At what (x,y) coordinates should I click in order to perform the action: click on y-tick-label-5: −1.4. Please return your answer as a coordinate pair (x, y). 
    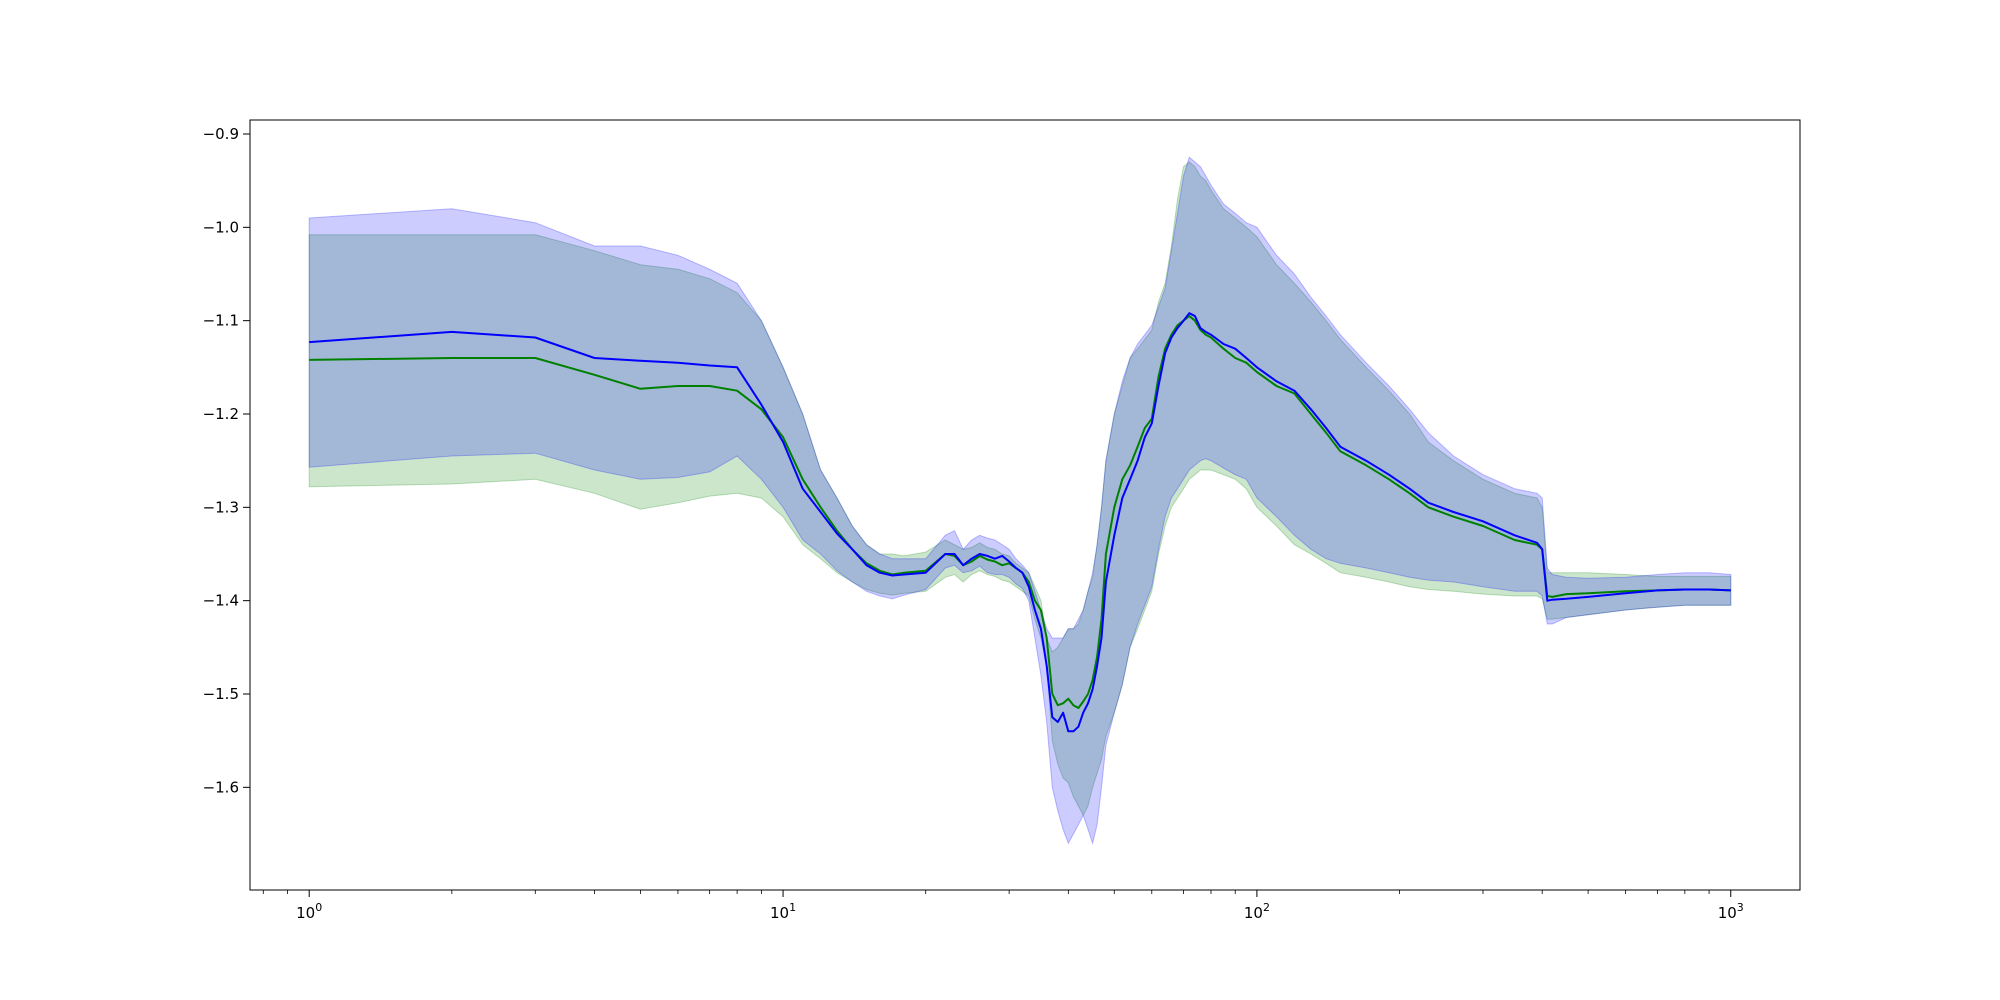
    Looking at the image, I should click on (221, 601).